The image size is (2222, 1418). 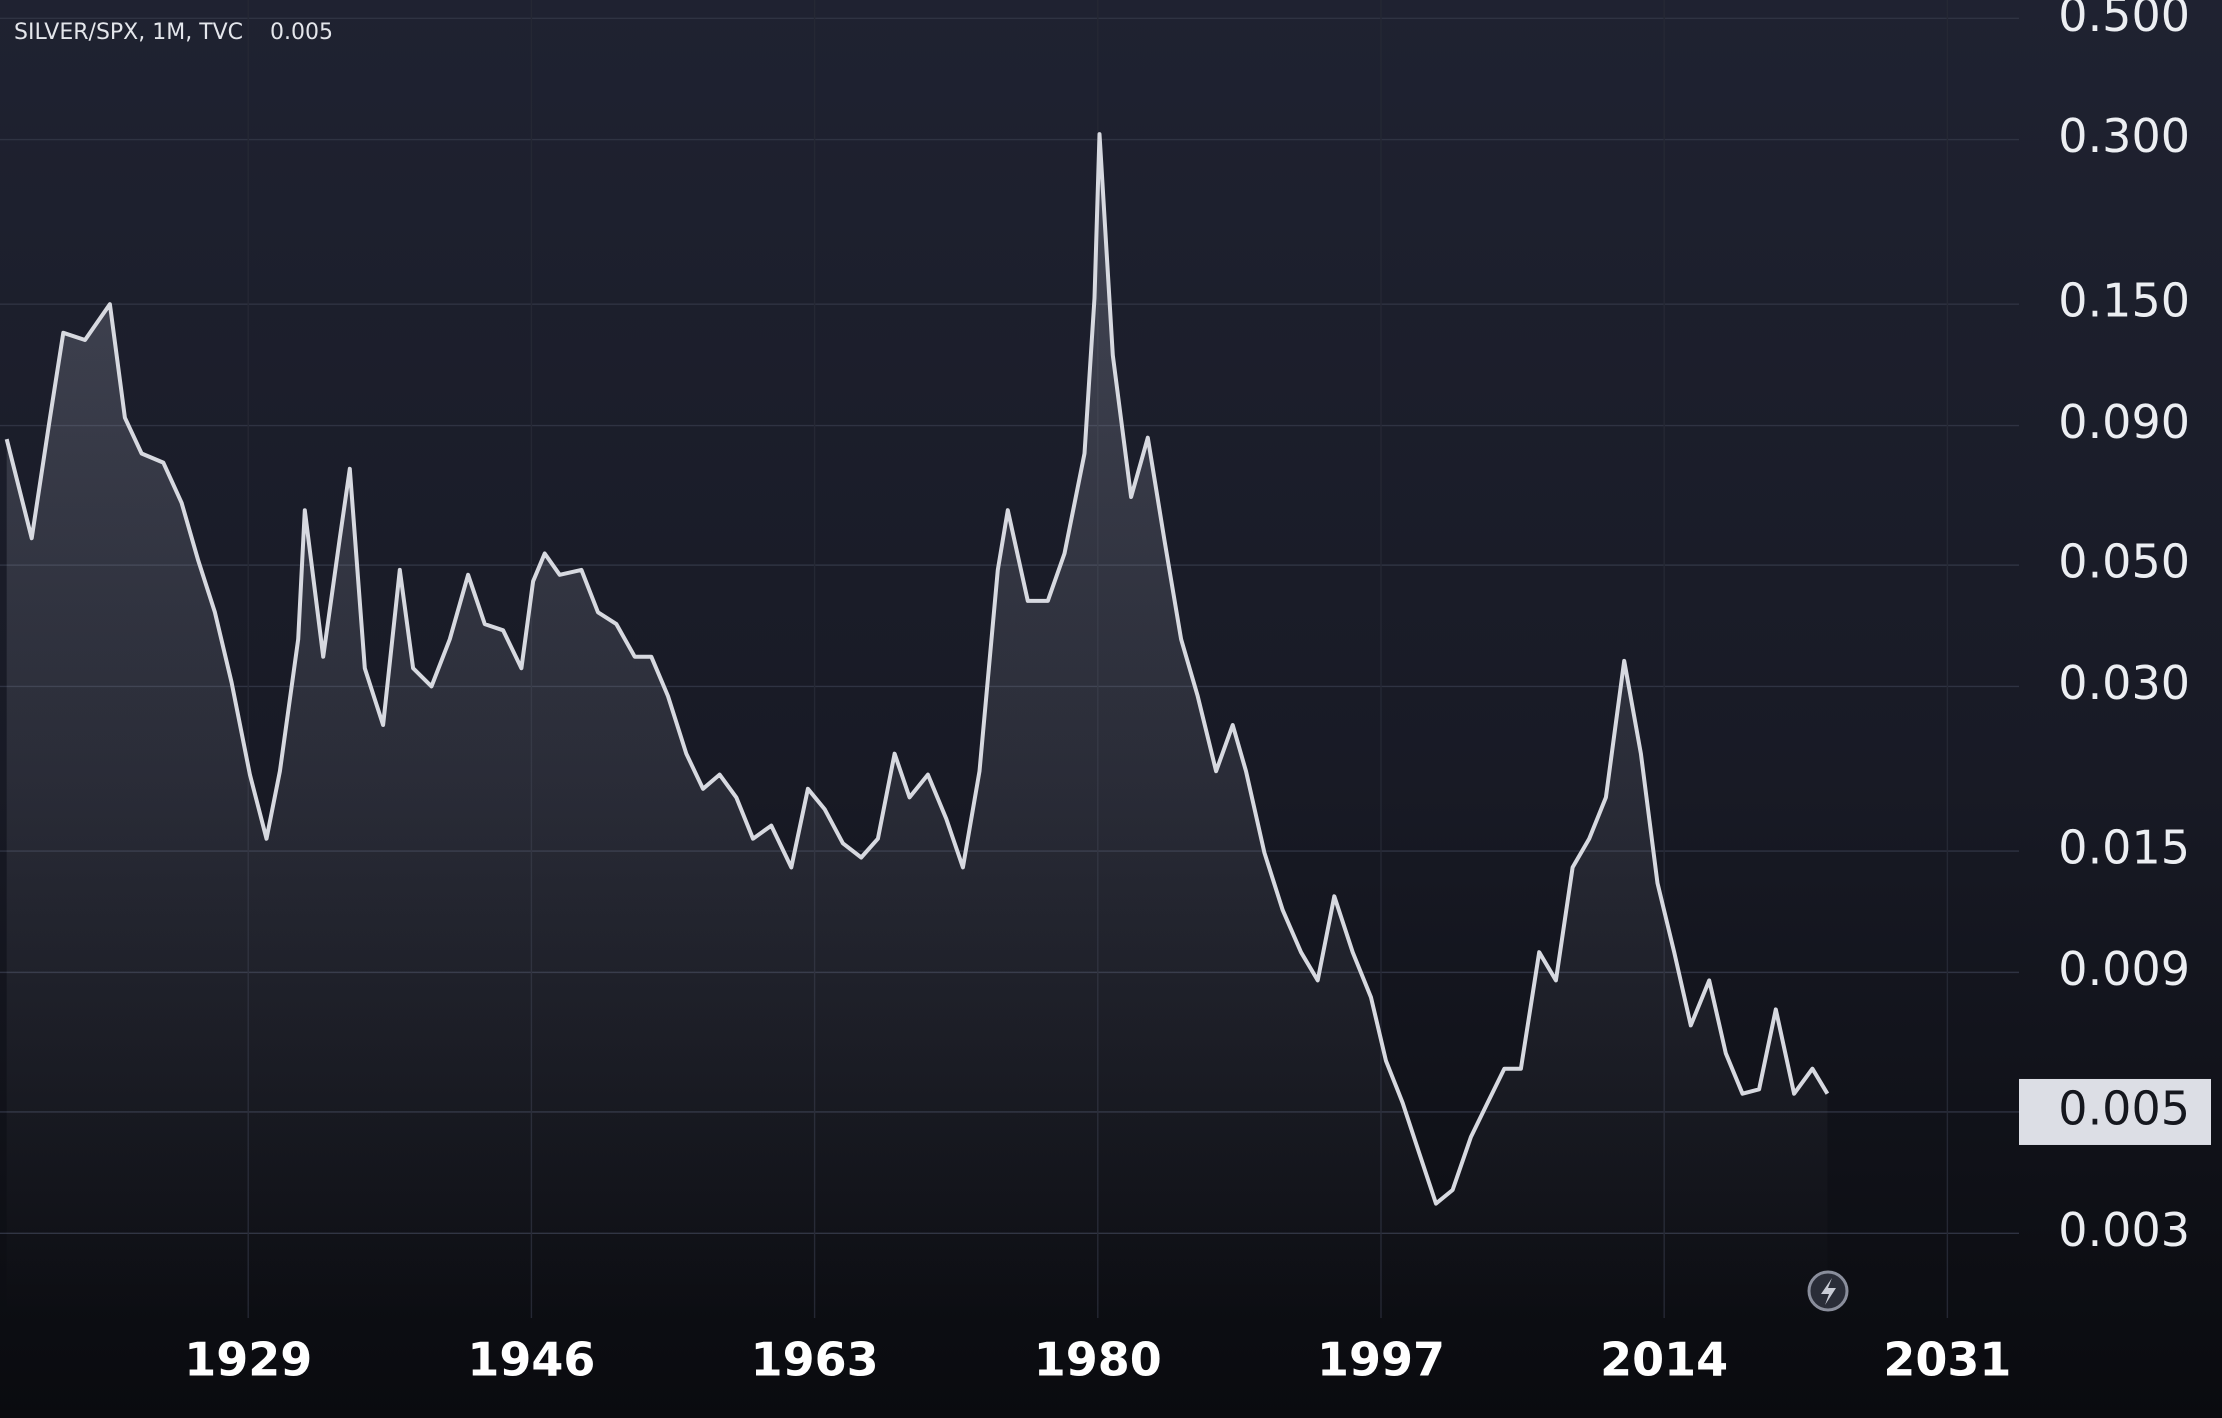 What do you see at coordinates (301, 32) in the screenshot?
I see `header-value: 0.005` at bounding box center [301, 32].